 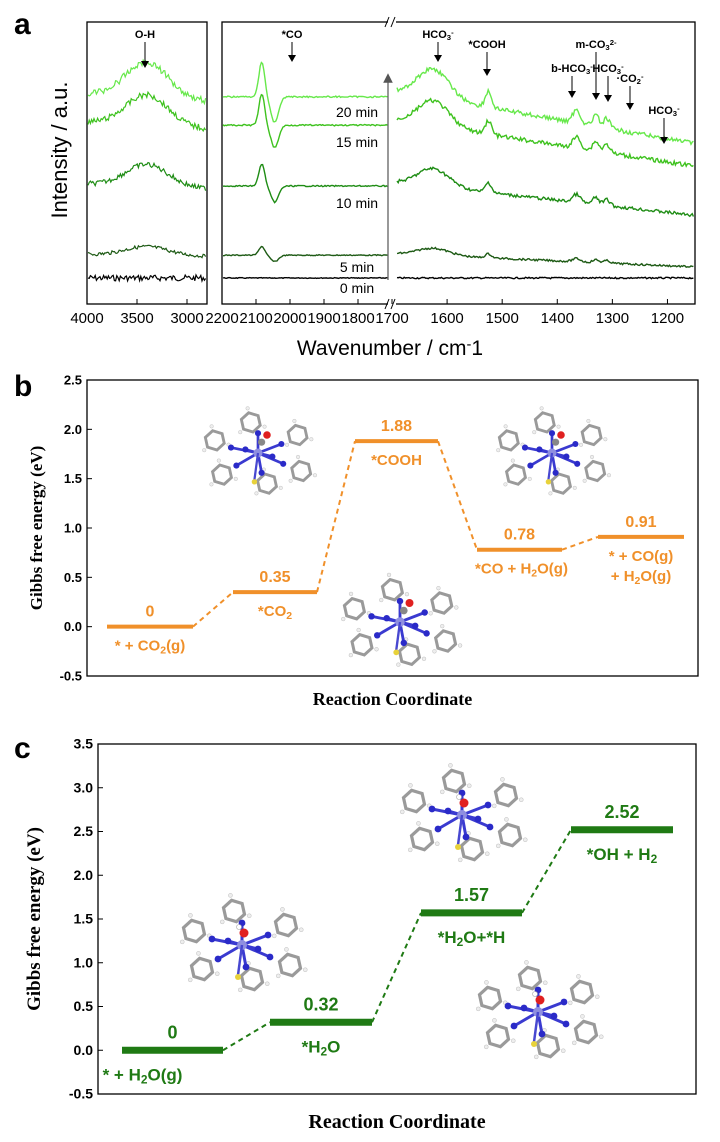 I want to click on spectrum-carbonate-15-min, so click(x=545, y=132).